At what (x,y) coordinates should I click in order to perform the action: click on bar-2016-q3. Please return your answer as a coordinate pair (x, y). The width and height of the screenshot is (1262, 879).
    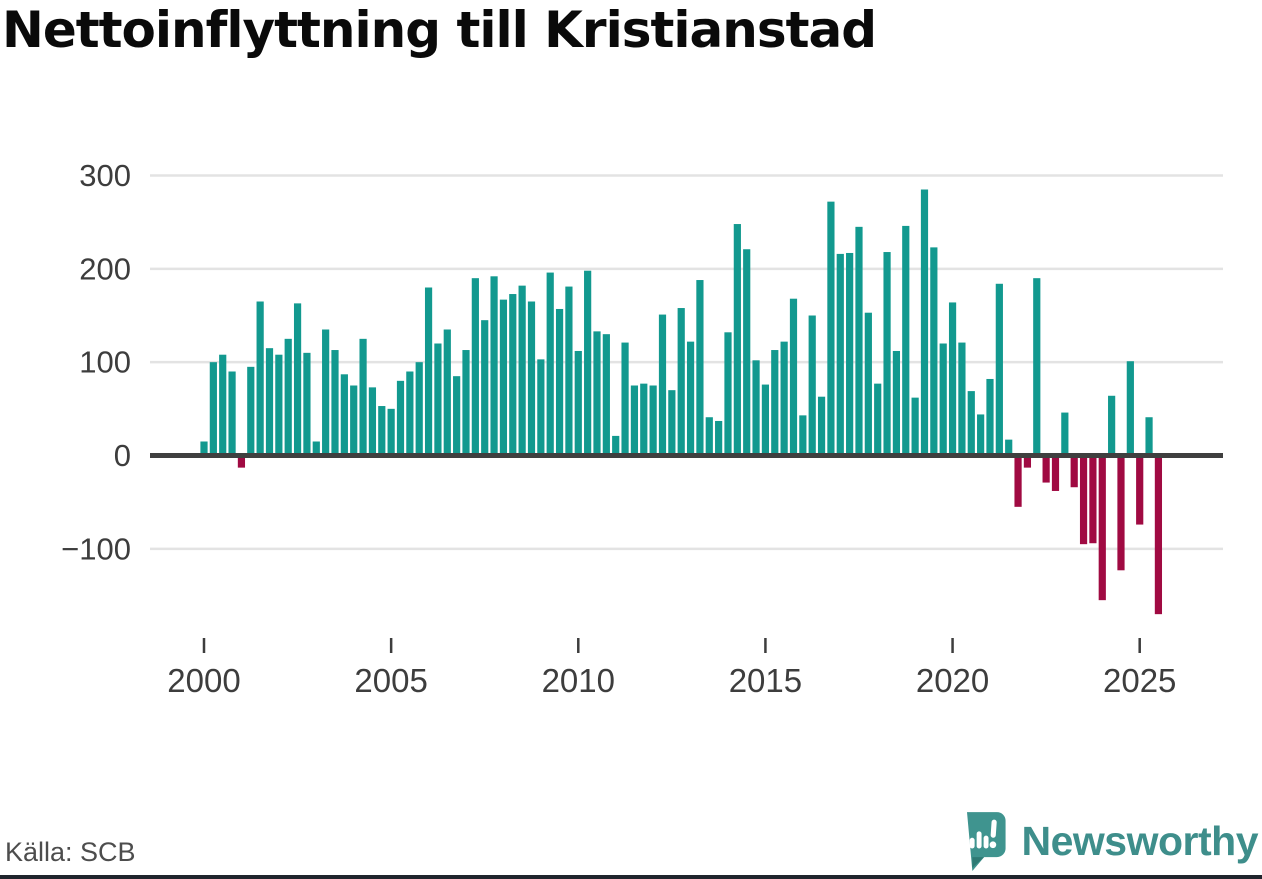
    Looking at the image, I should click on (821, 426).